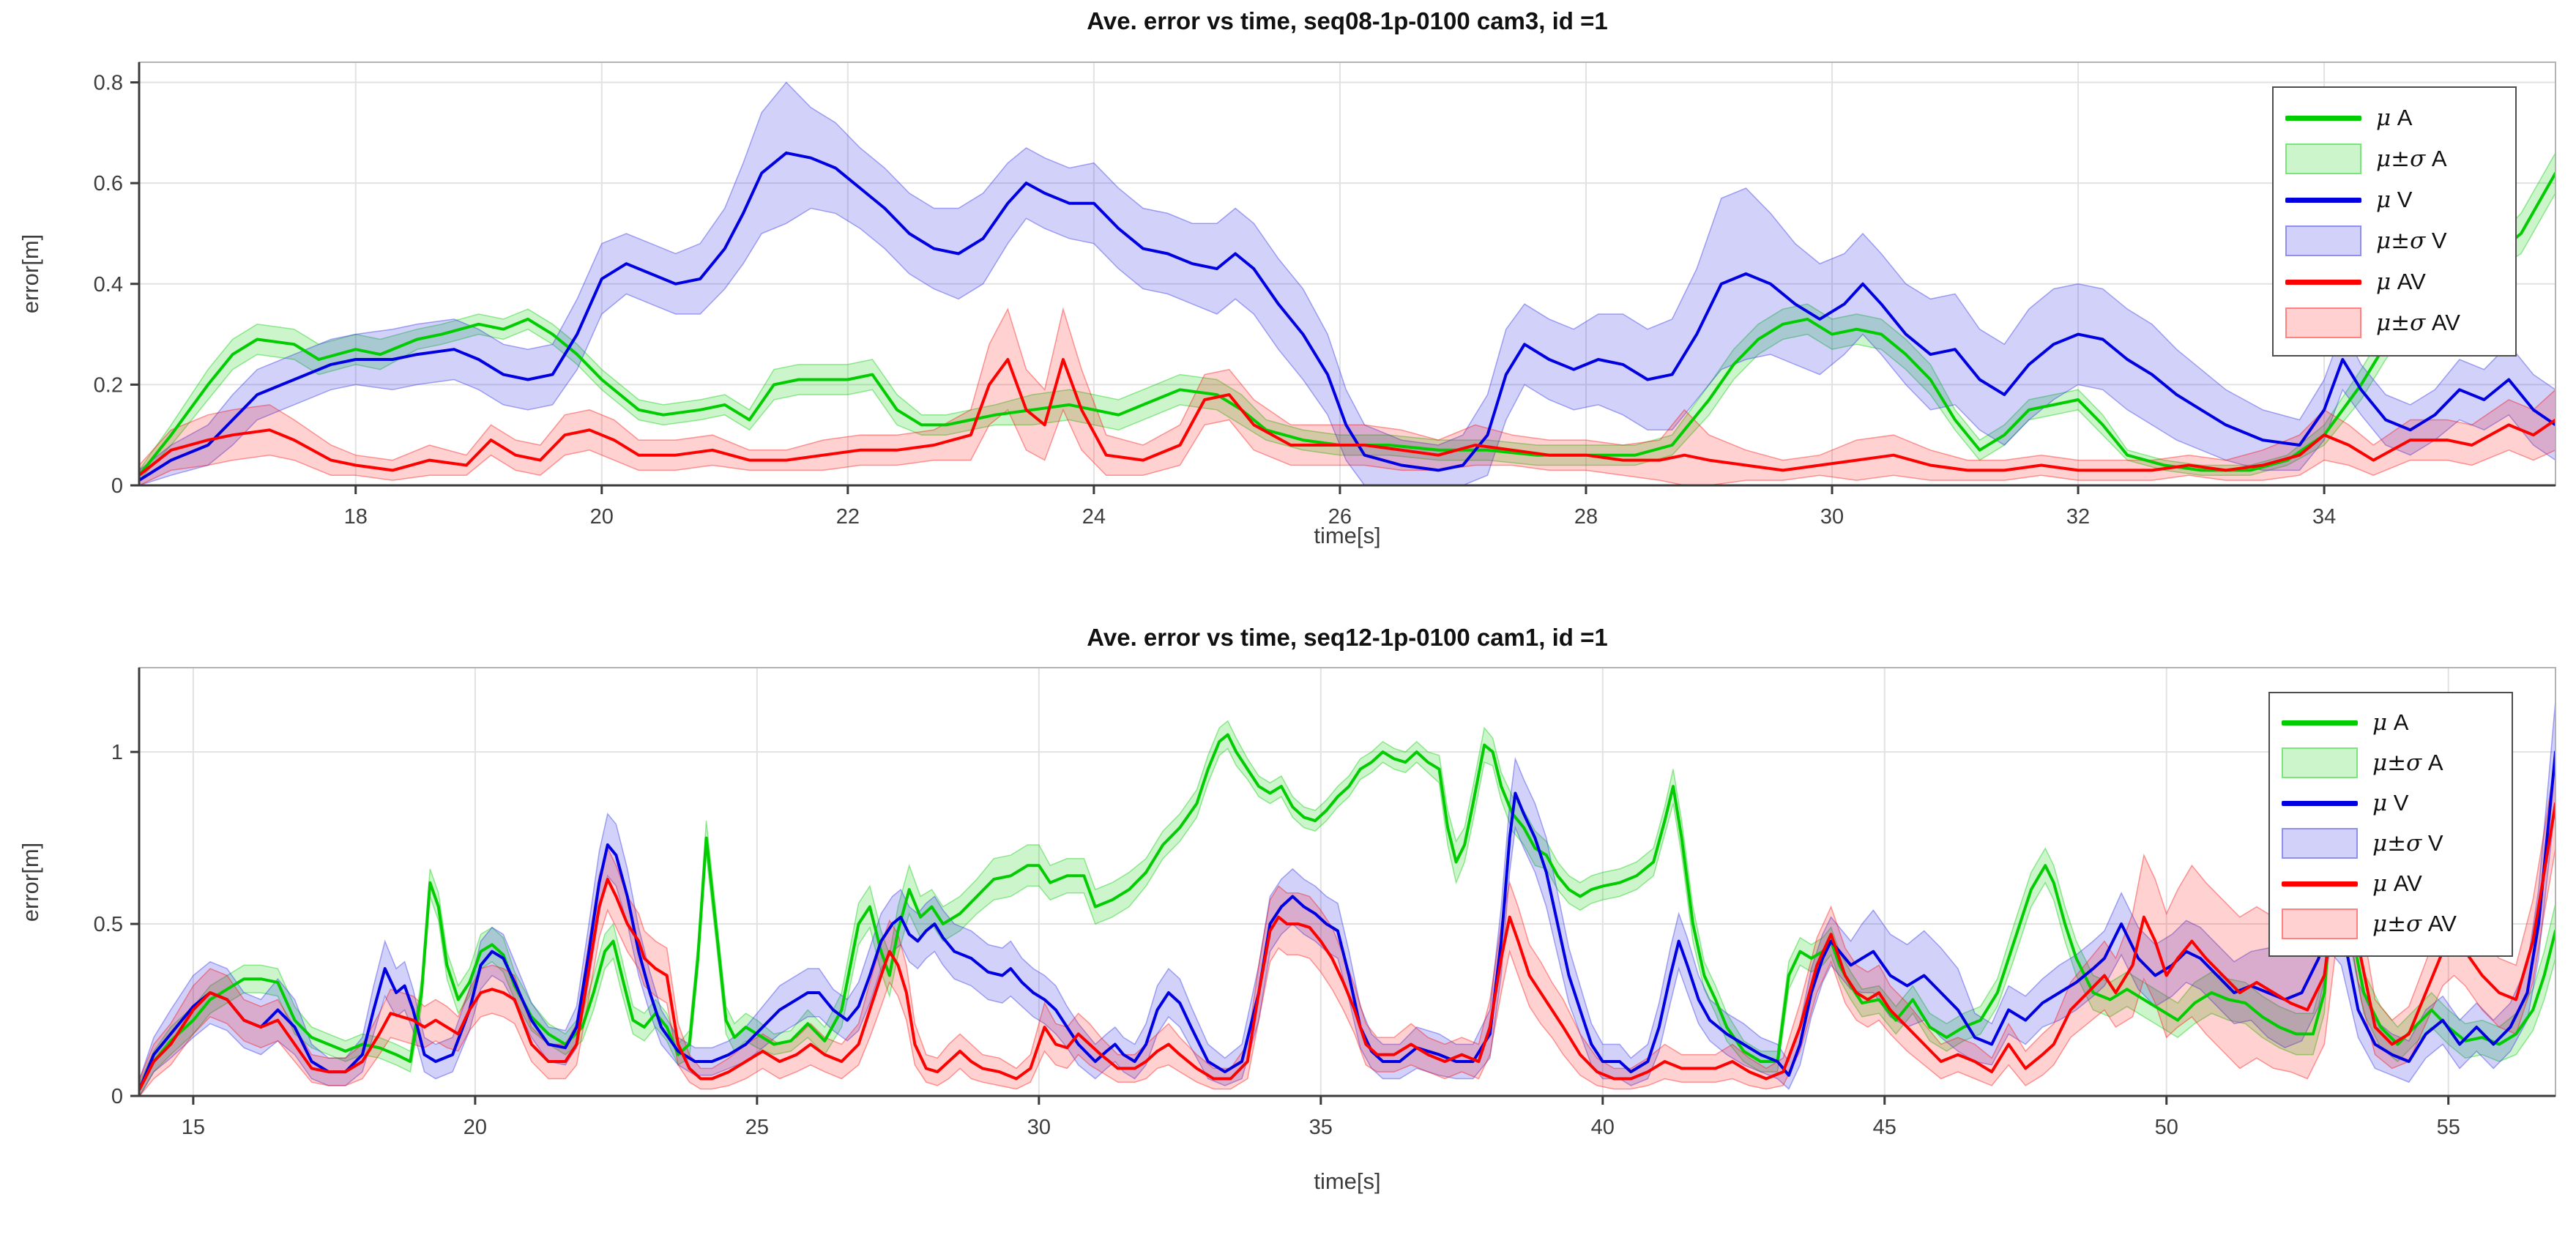 This screenshot has height=1246, width=2576. Describe the element at coordinates (848, 517) in the screenshot. I see `x-tick-label: 22` at that location.